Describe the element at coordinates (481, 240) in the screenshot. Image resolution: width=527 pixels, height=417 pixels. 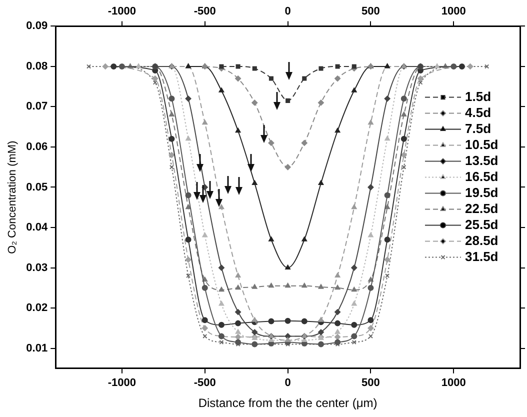
I see `legend-label: 28.5d` at that location.